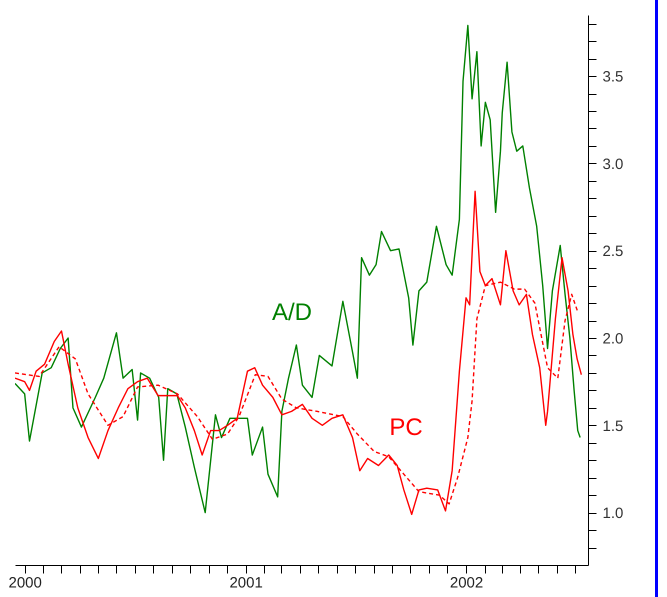  Describe the element at coordinates (25, 583) in the screenshot. I see `x-tick-label: 2000` at that location.